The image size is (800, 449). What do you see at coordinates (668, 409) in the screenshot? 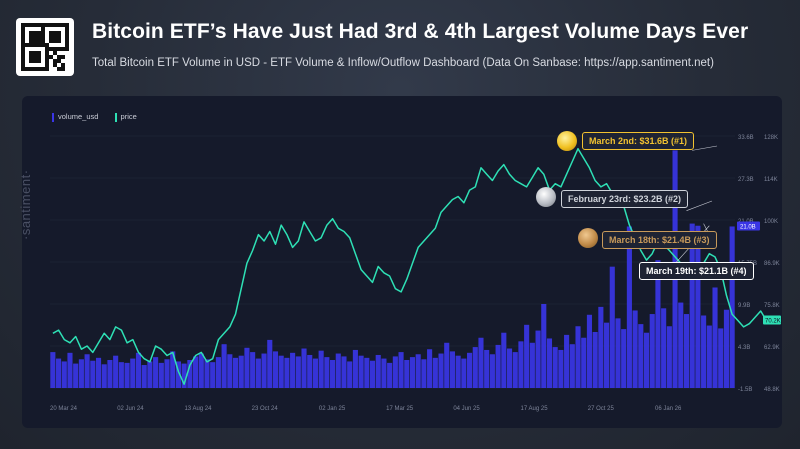
I see `x-tick-label: 06 Jan 26` at bounding box center [668, 409].